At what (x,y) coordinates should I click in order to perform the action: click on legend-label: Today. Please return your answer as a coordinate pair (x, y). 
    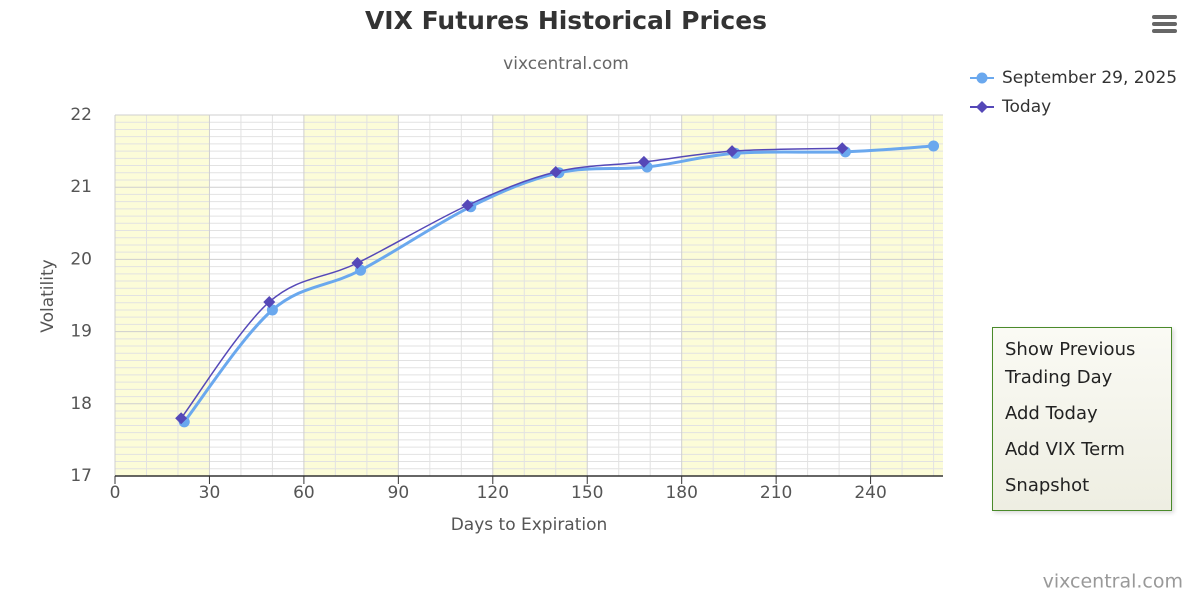
    Looking at the image, I should click on (1026, 107).